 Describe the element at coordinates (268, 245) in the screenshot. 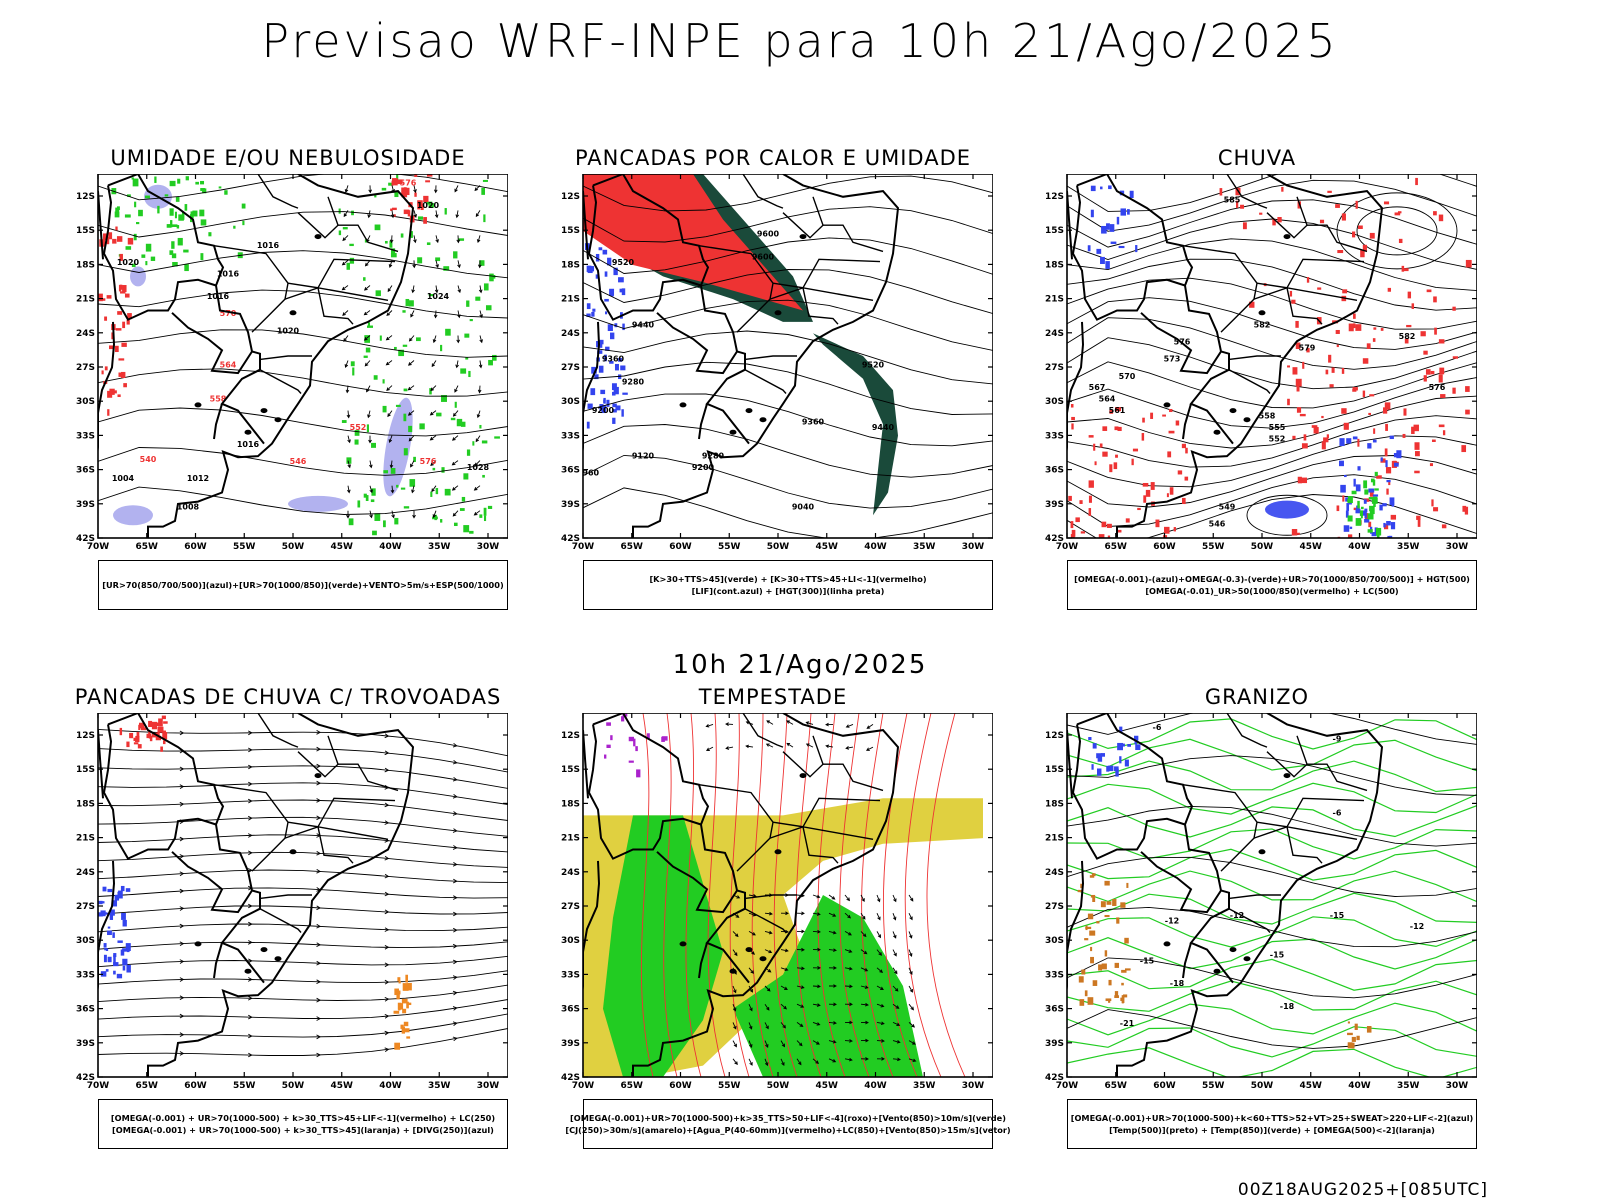

I see `contour-label: 1016` at that location.